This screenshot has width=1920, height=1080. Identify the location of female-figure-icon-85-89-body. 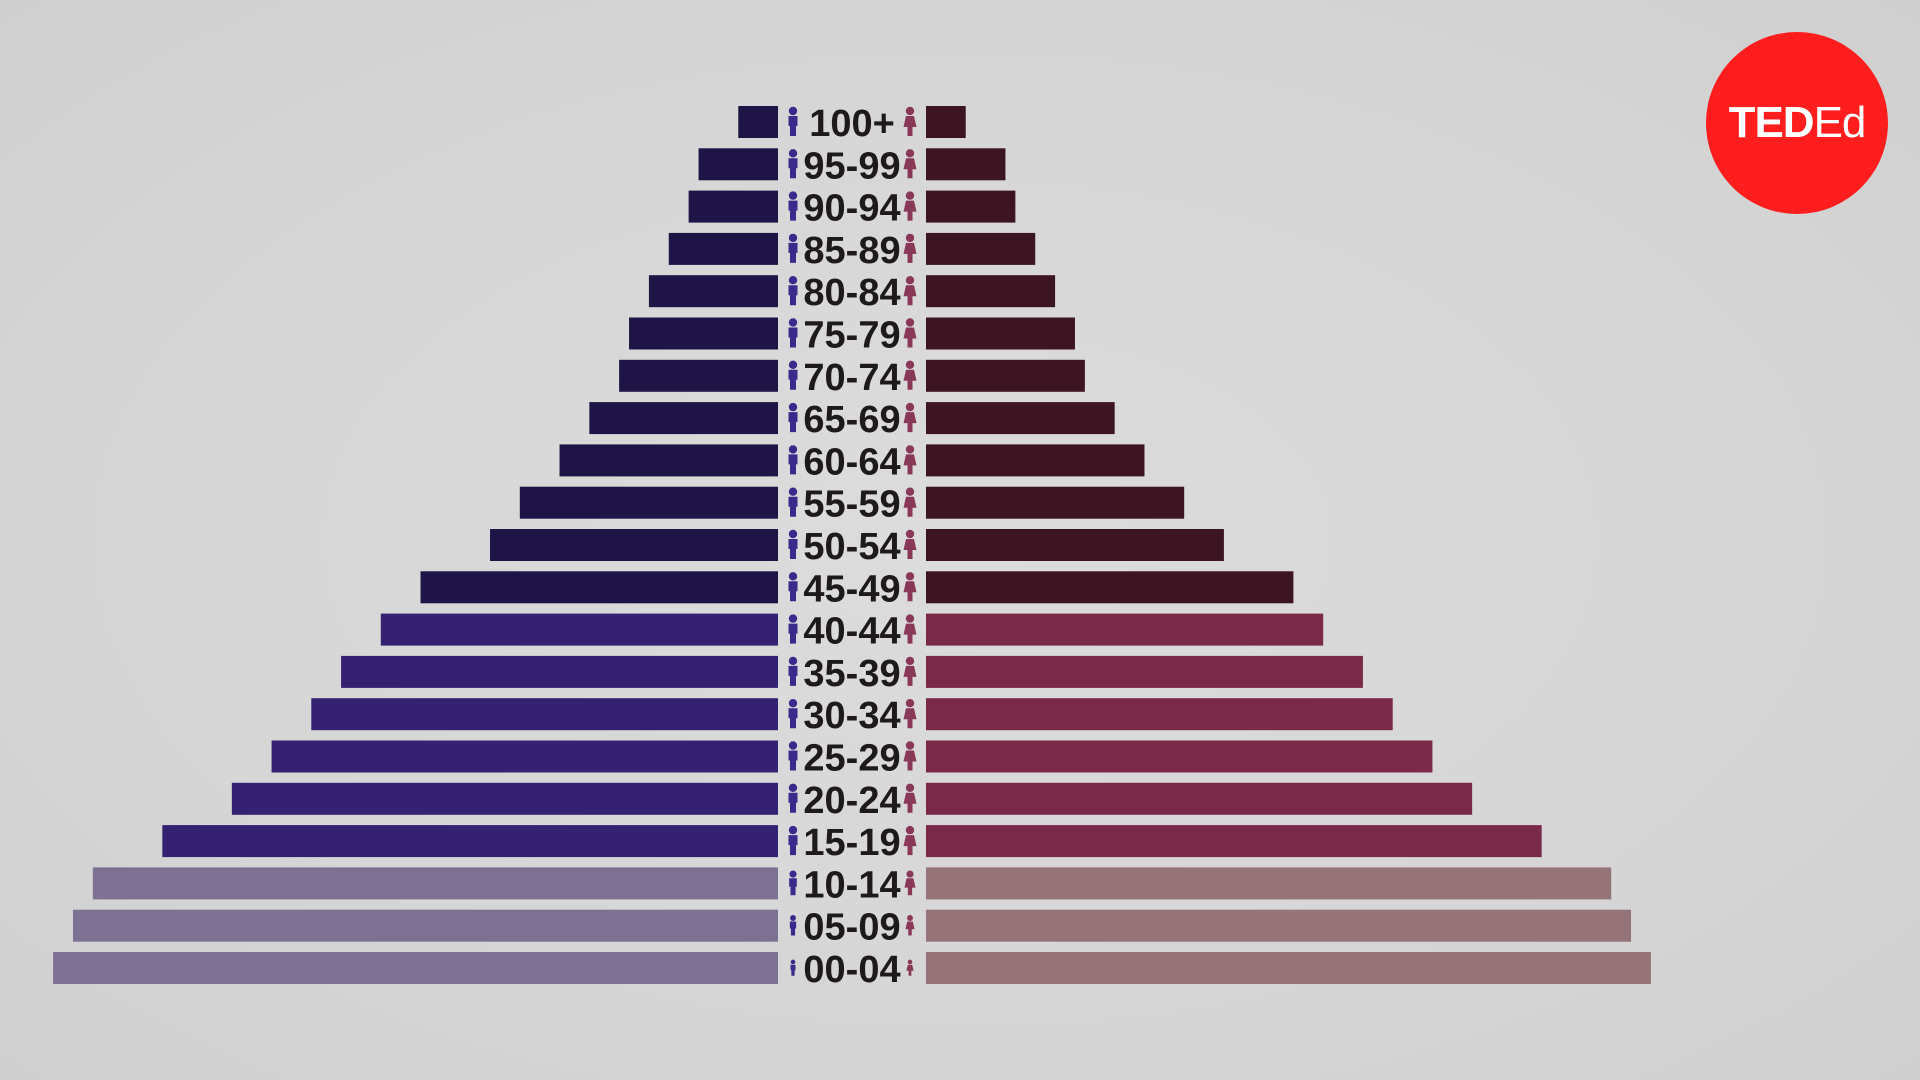
(910, 252).